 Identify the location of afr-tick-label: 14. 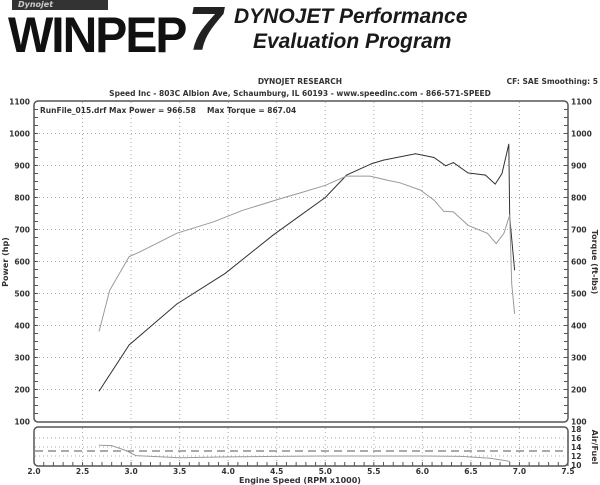
(576, 447).